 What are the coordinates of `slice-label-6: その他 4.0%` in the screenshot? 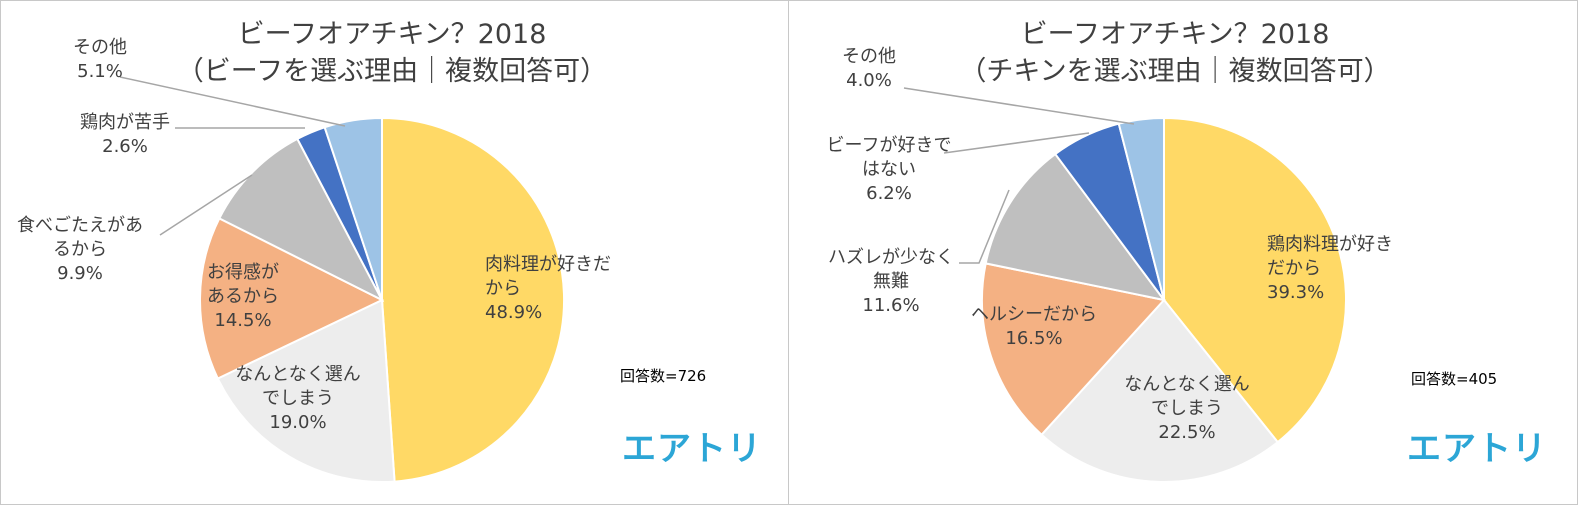 It's located at (869, 68).